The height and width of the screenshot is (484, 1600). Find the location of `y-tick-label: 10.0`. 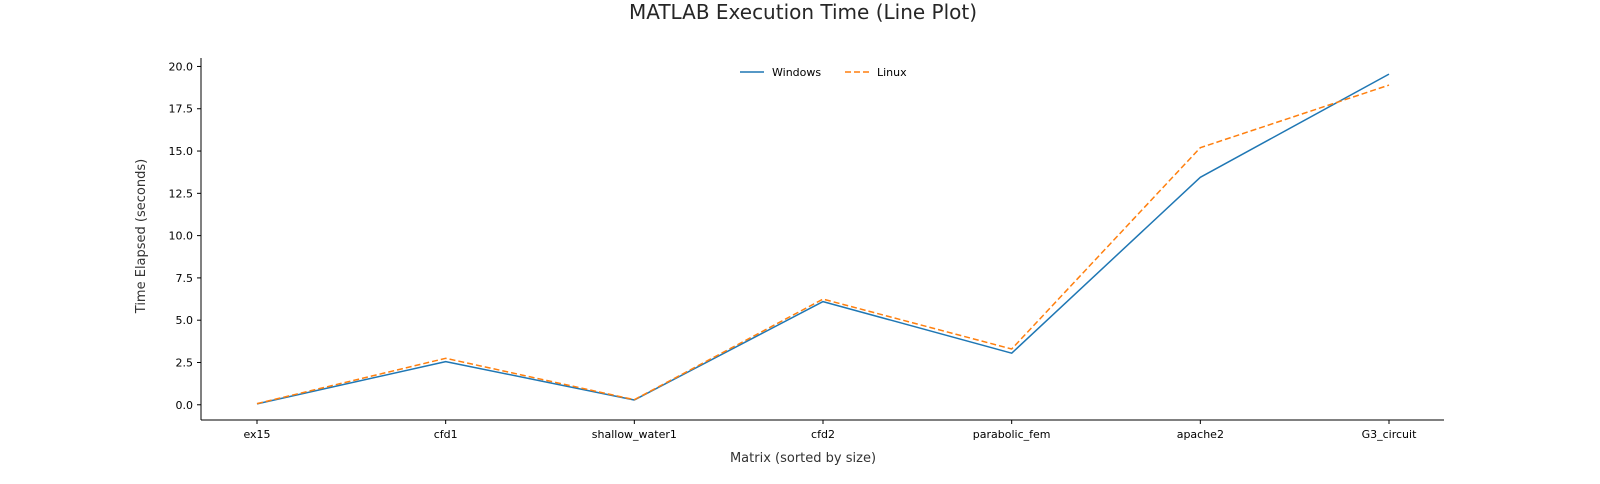

y-tick-label: 10.0 is located at coordinates (181, 236).